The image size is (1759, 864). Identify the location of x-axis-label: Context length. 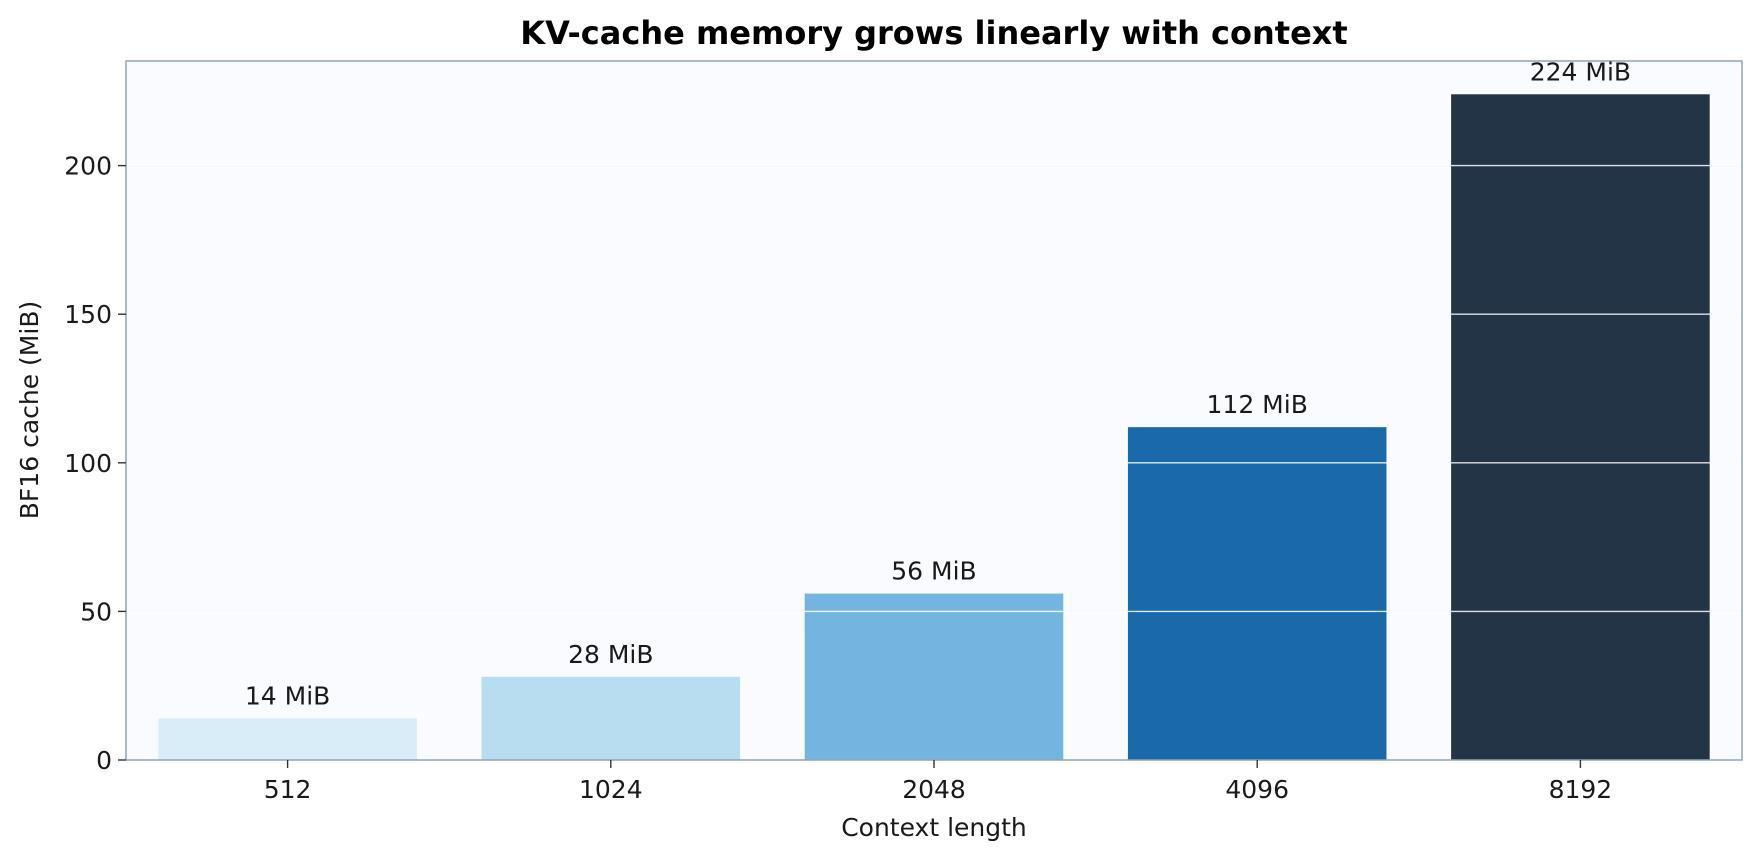
(934, 827).